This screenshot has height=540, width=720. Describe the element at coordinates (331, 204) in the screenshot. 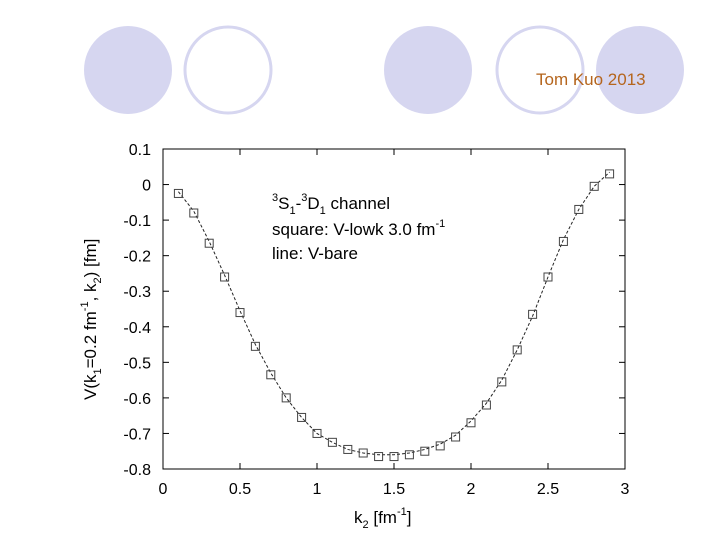

I see `legend-channel: 3S1-3D1 channel` at that location.